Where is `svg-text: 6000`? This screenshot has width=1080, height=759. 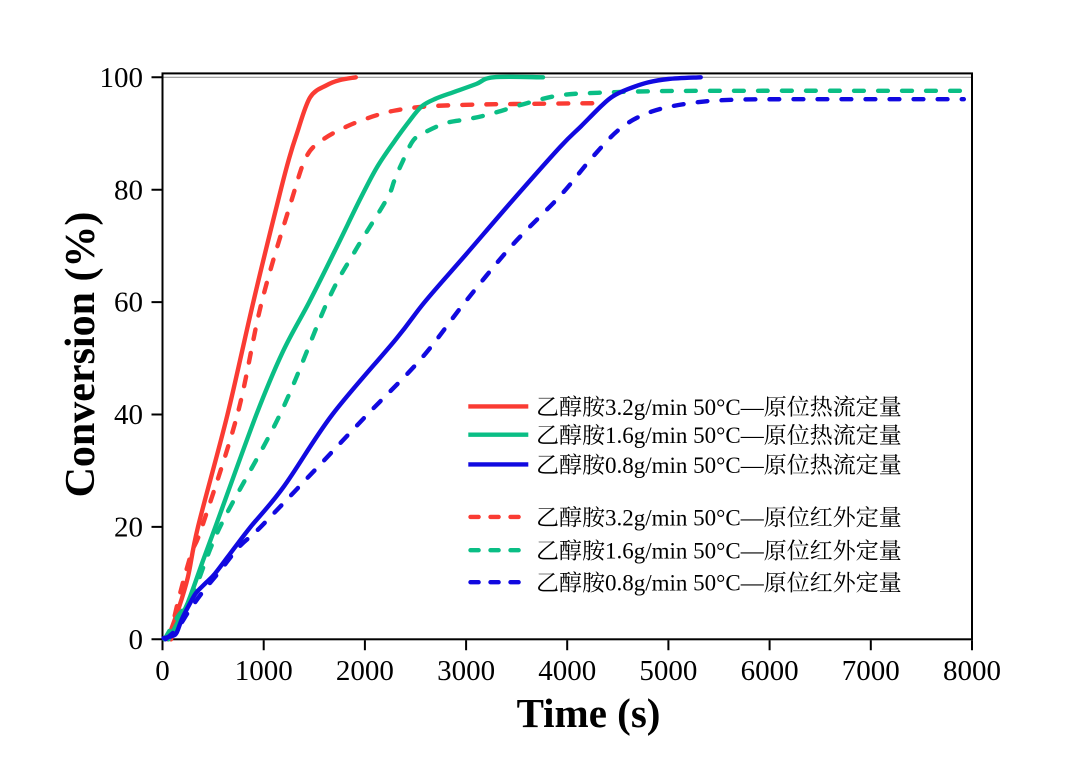
svg-text: 6000 is located at coordinates (770, 671).